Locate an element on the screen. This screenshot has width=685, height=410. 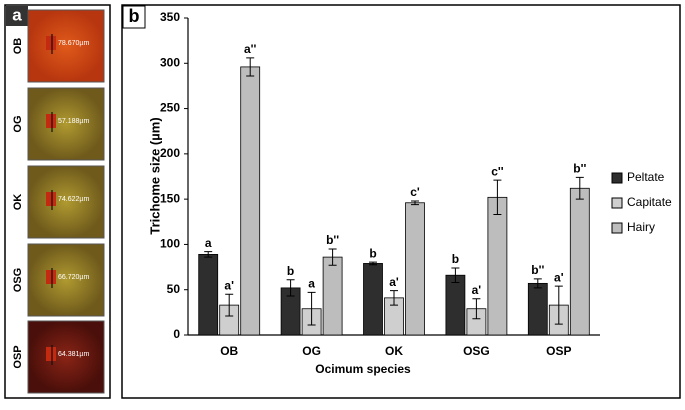
y-tick-label: 250 is located at coordinates (170, 108).